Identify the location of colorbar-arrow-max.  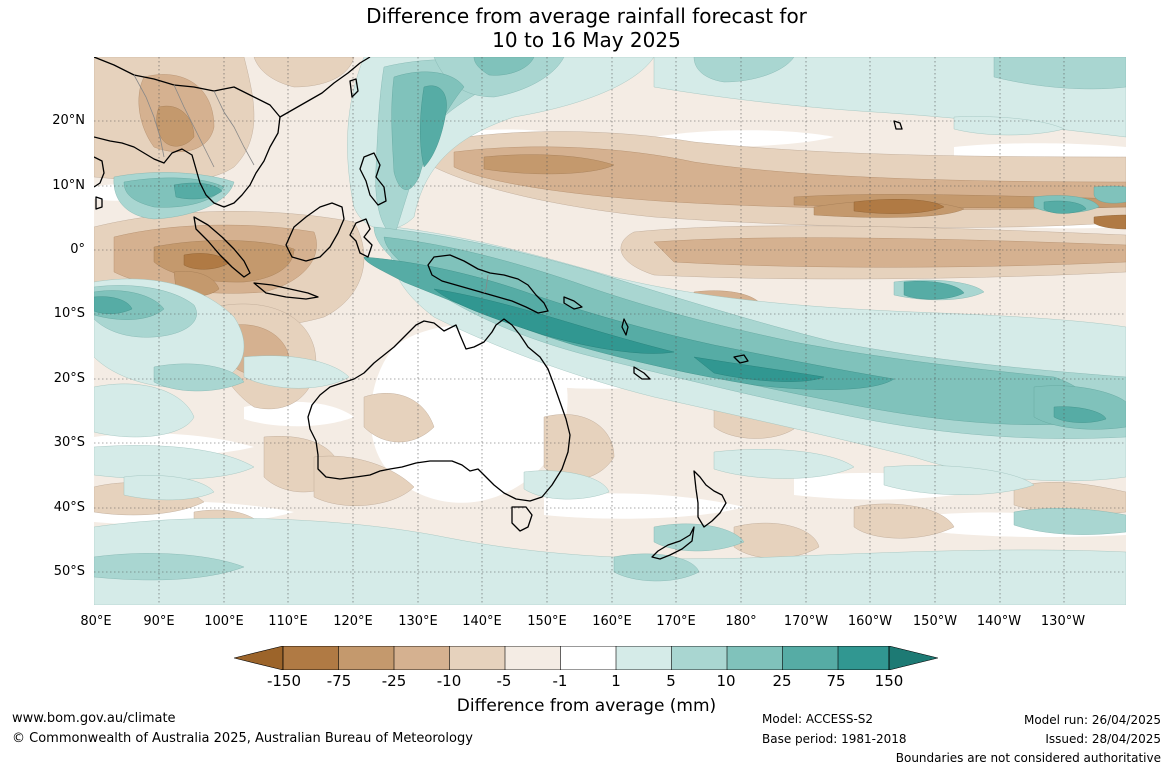
(913, 658).